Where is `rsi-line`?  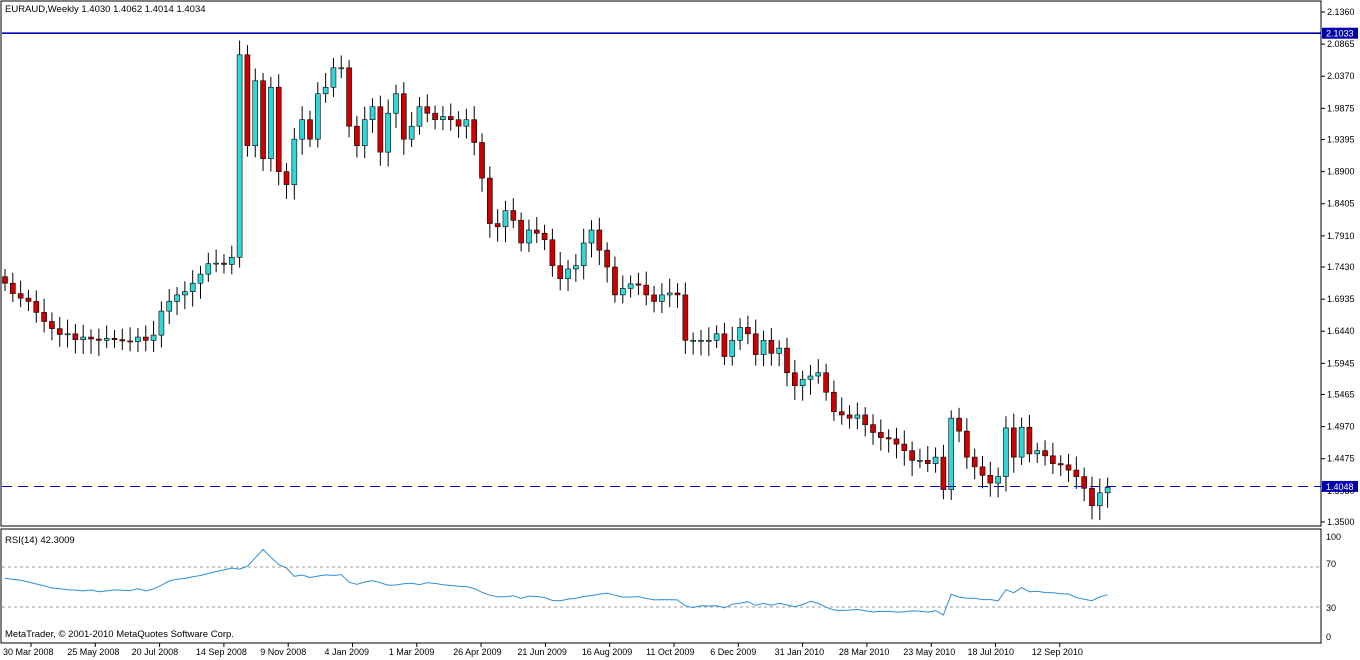 rsi-line is located at coordinates (556, 582).